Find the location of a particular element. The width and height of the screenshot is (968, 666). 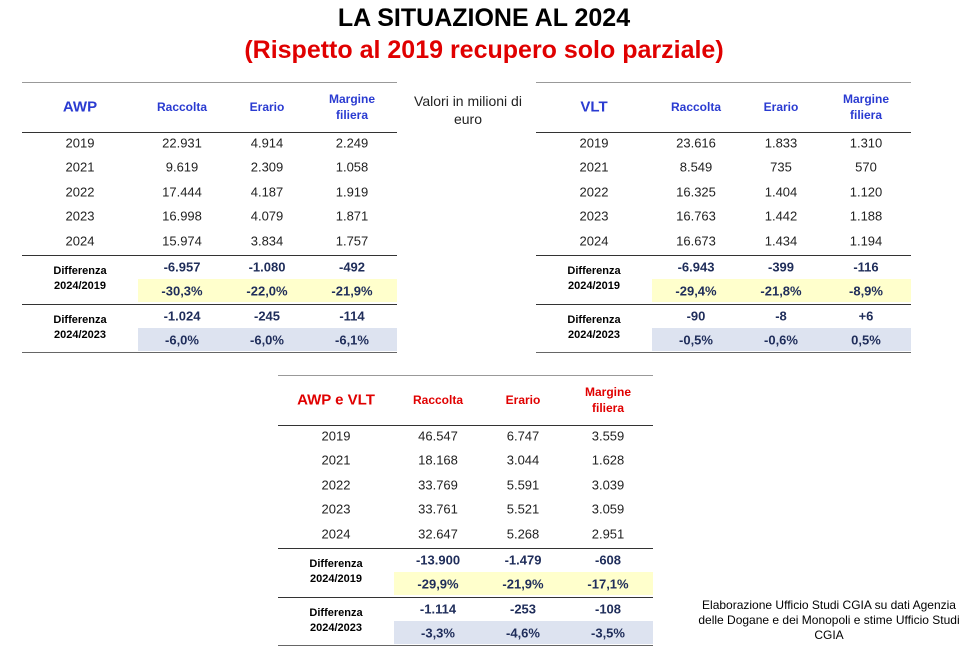

diff-abs: -253 is located at coordinates (523, 609).